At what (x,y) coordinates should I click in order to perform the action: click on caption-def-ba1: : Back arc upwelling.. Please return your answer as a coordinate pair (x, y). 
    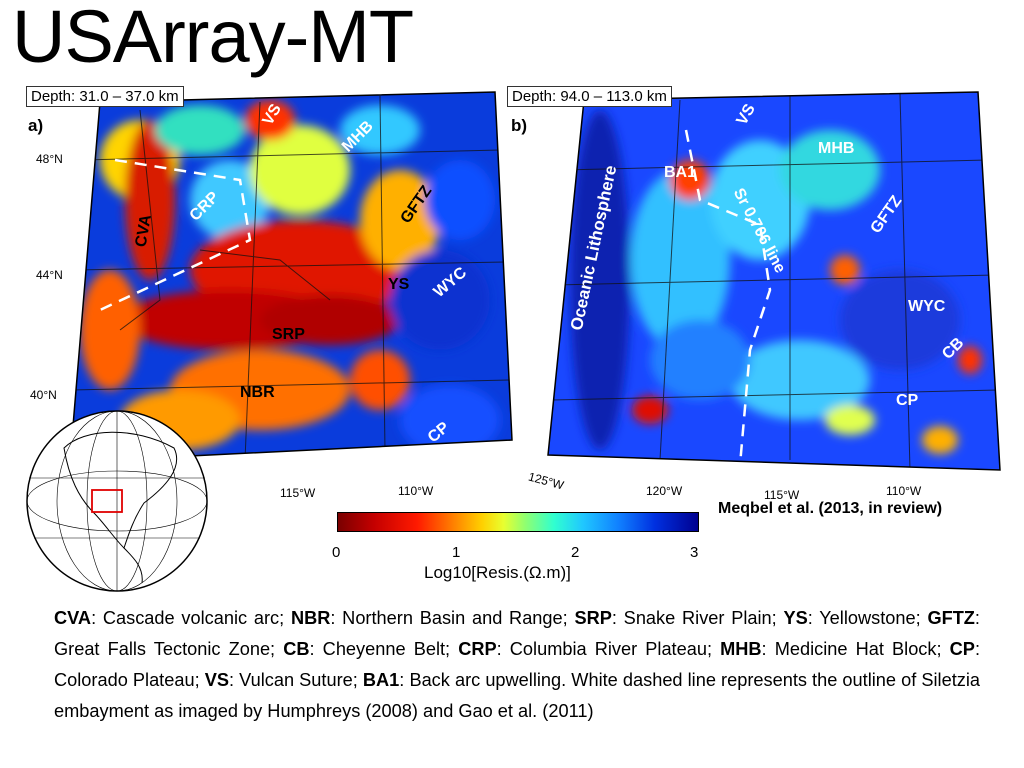
    Looking at the image, I should click on (485, 680).